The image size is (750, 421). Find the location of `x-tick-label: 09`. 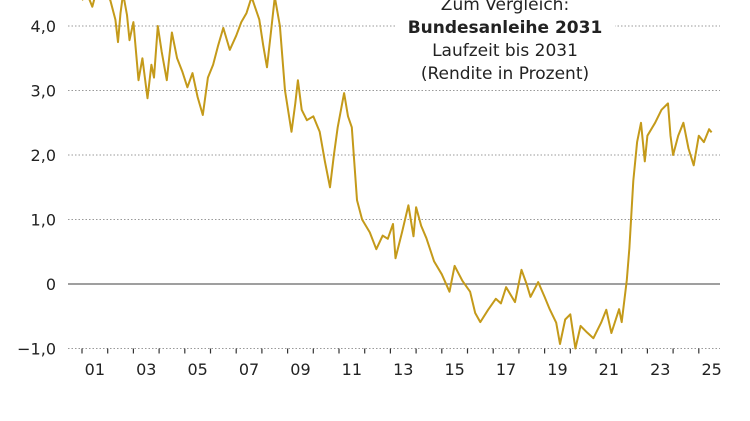

x-tick-label: 09 is located at coordinates (300, 369).